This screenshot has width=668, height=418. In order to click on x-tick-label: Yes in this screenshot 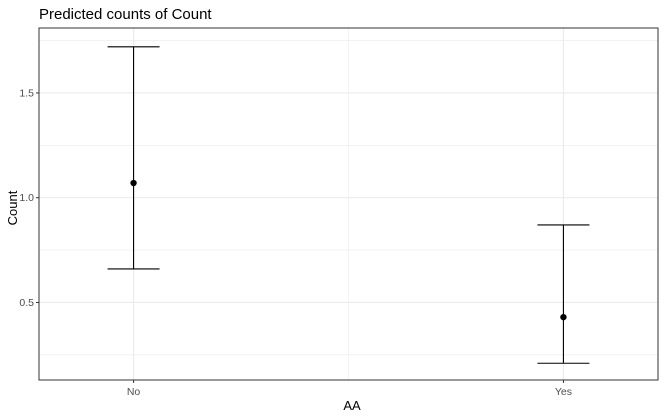, I will do `click(563, 392)`.